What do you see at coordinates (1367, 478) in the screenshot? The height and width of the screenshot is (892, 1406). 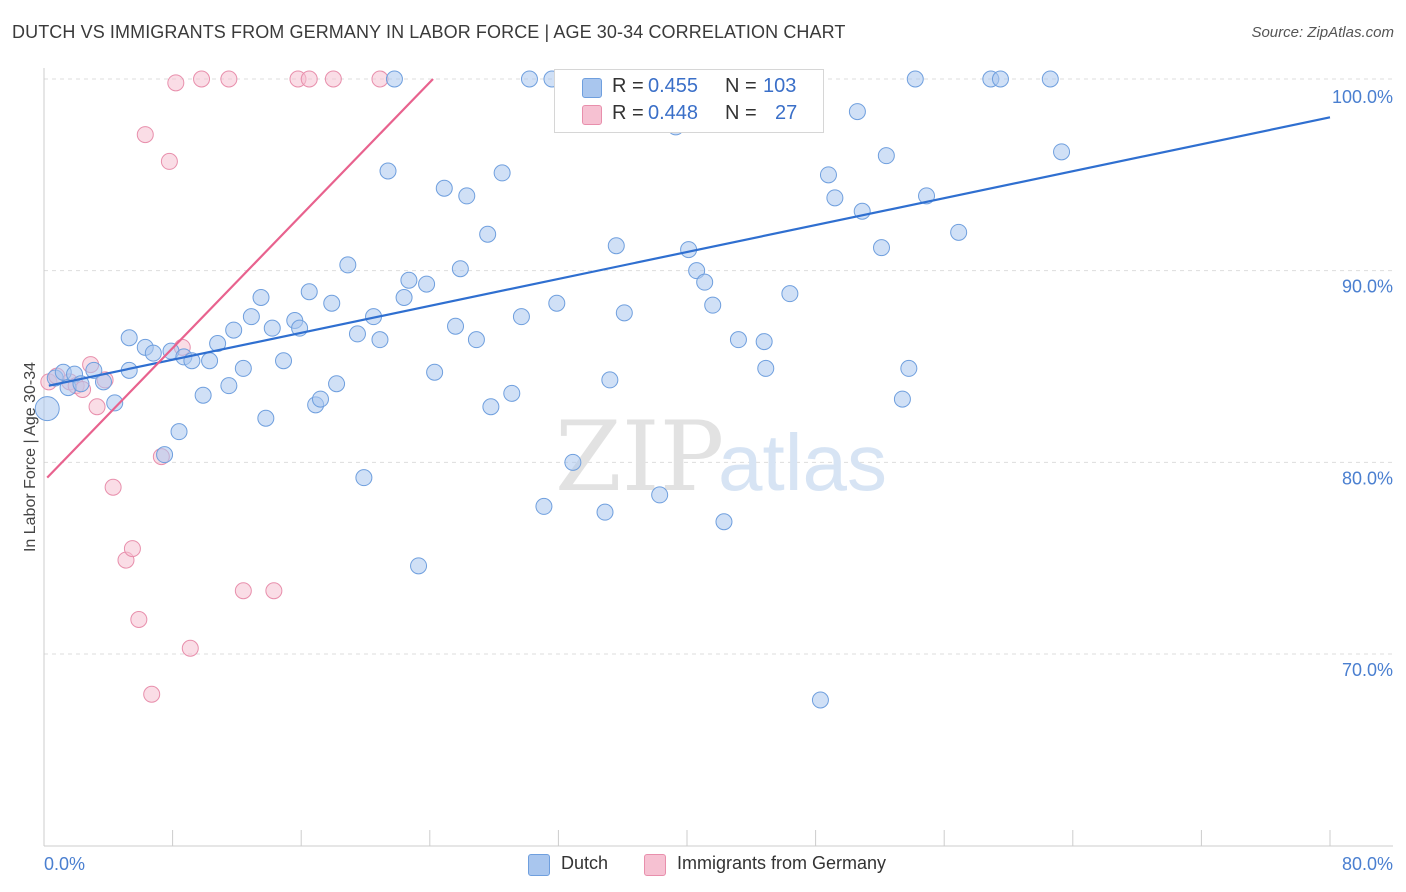 I see `y-tick-label: 80.0%` at bounding box center [1367, 478].